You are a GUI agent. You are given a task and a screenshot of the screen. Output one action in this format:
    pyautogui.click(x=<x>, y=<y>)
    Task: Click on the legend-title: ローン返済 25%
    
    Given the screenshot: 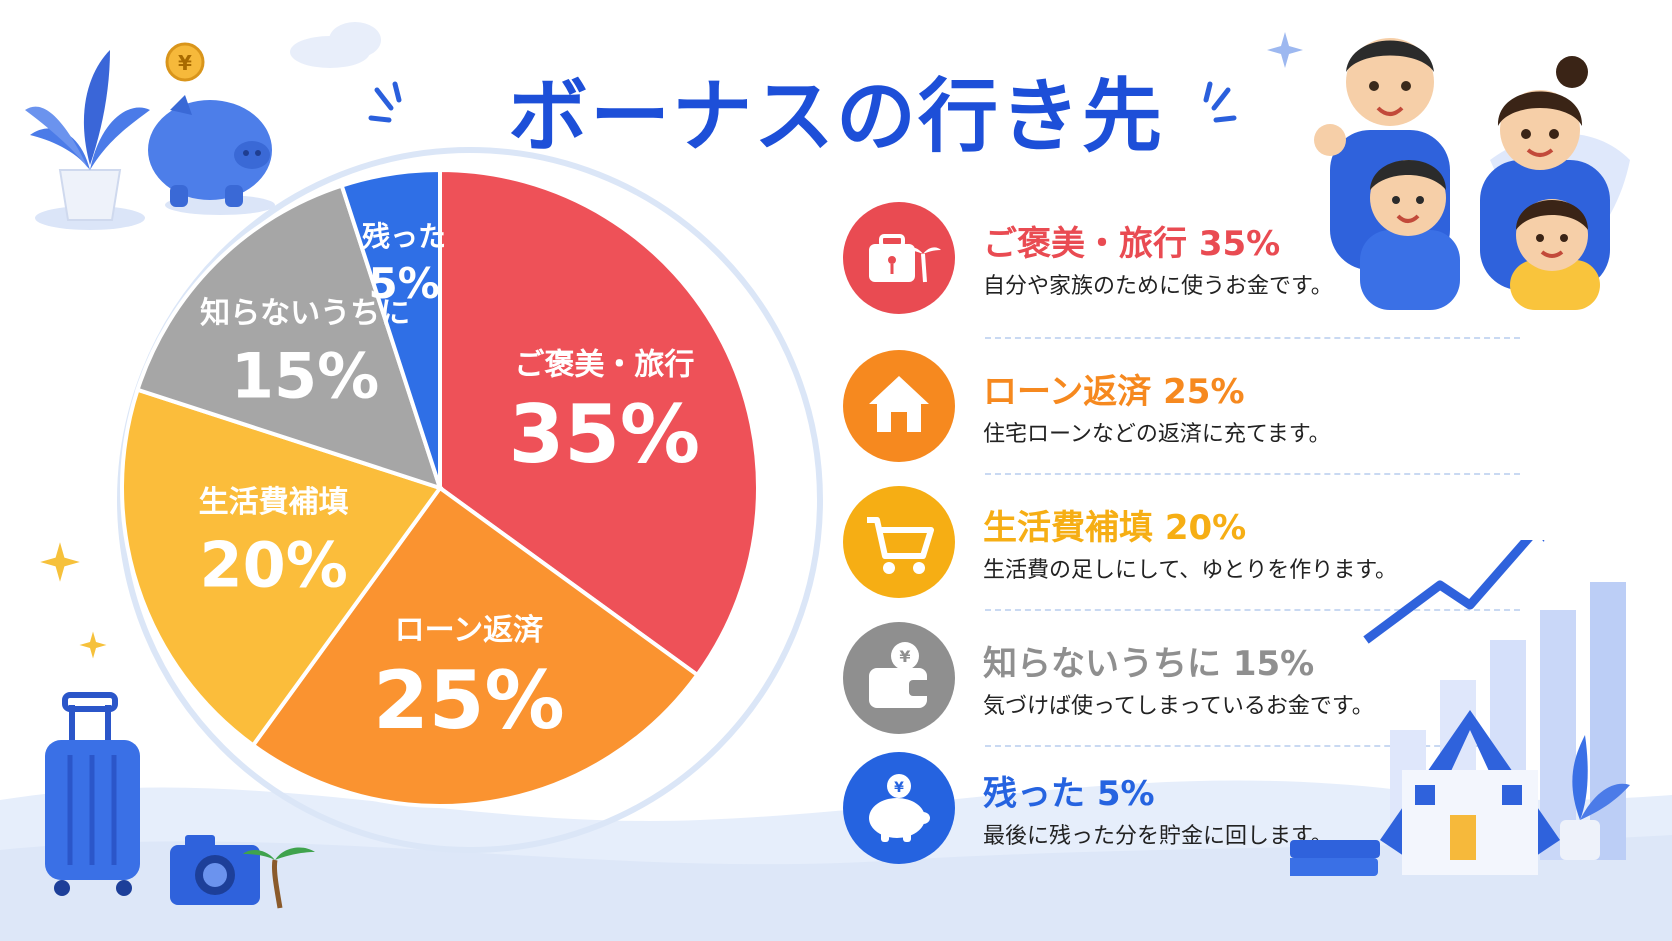 What is the action you would take?
    pyautogui.click(x=1114, y=392)
    